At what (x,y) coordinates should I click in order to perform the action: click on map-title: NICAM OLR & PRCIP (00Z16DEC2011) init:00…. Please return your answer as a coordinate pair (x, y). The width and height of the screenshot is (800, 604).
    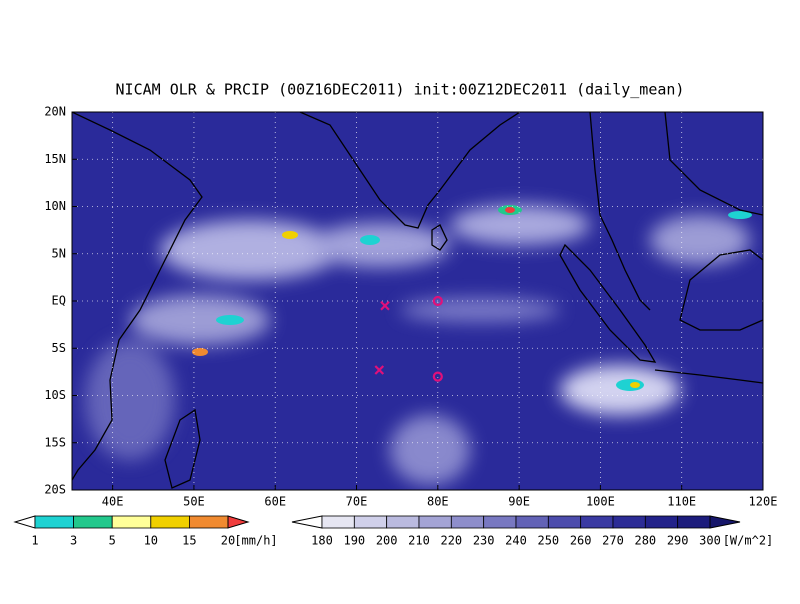
    Looking at the image, I should click on (400, 90).